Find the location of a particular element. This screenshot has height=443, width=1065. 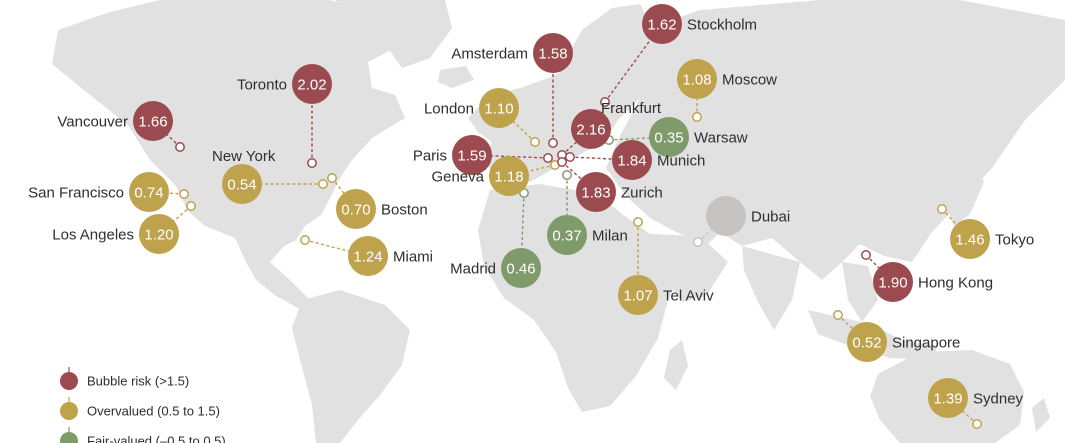

city-label-miami: Miami is located at coordinates (413, 257).